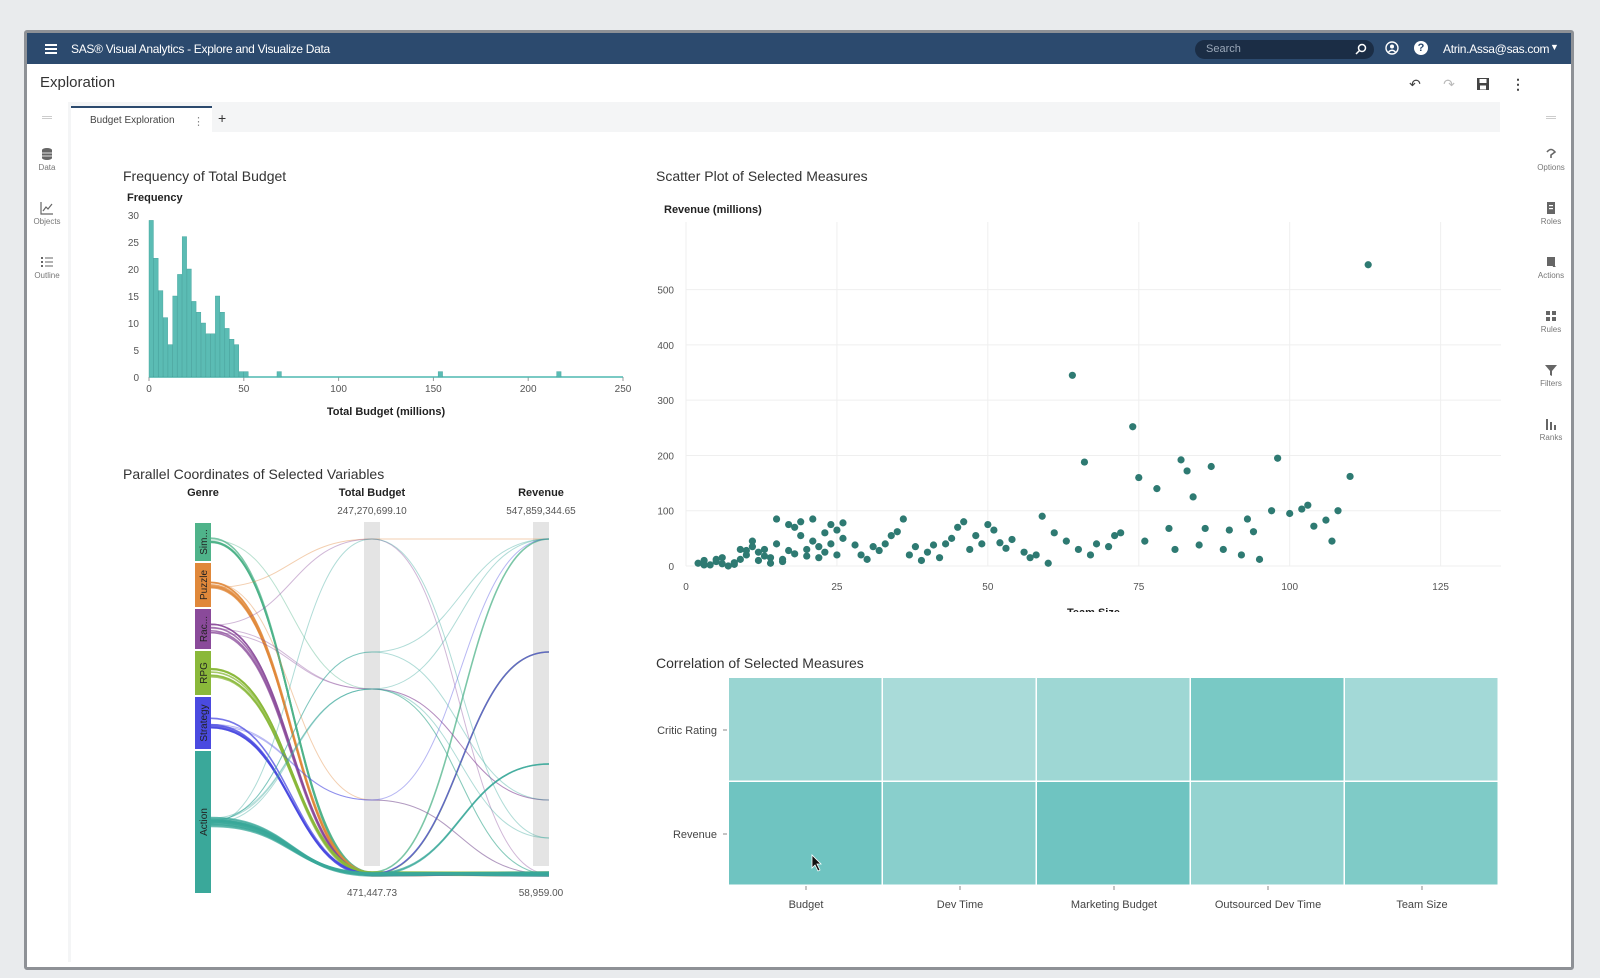 Image resolution: width=1600 pixels, height=978 pixels. What do you see at coordinates (1551, 153) in the screenshot?
I see `options-icon` at bounding box center [1551, 153].